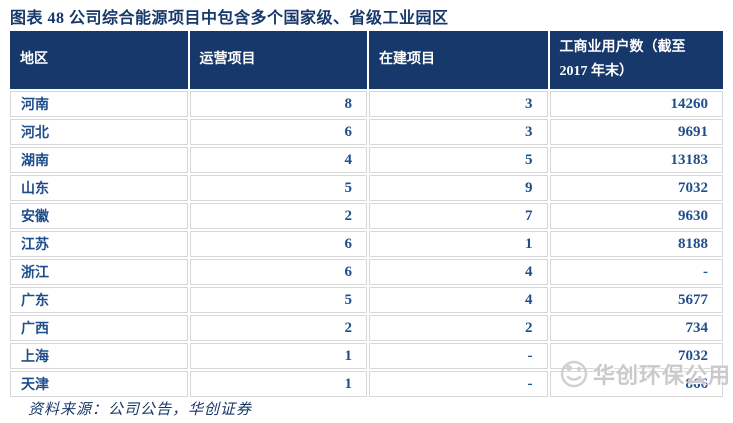 The width and height of the screenshot is (733, 423). What do you see at coordinates (636, 328) in the screenshot?
I see `value-cell: 734` at bounding box center [636, 328].